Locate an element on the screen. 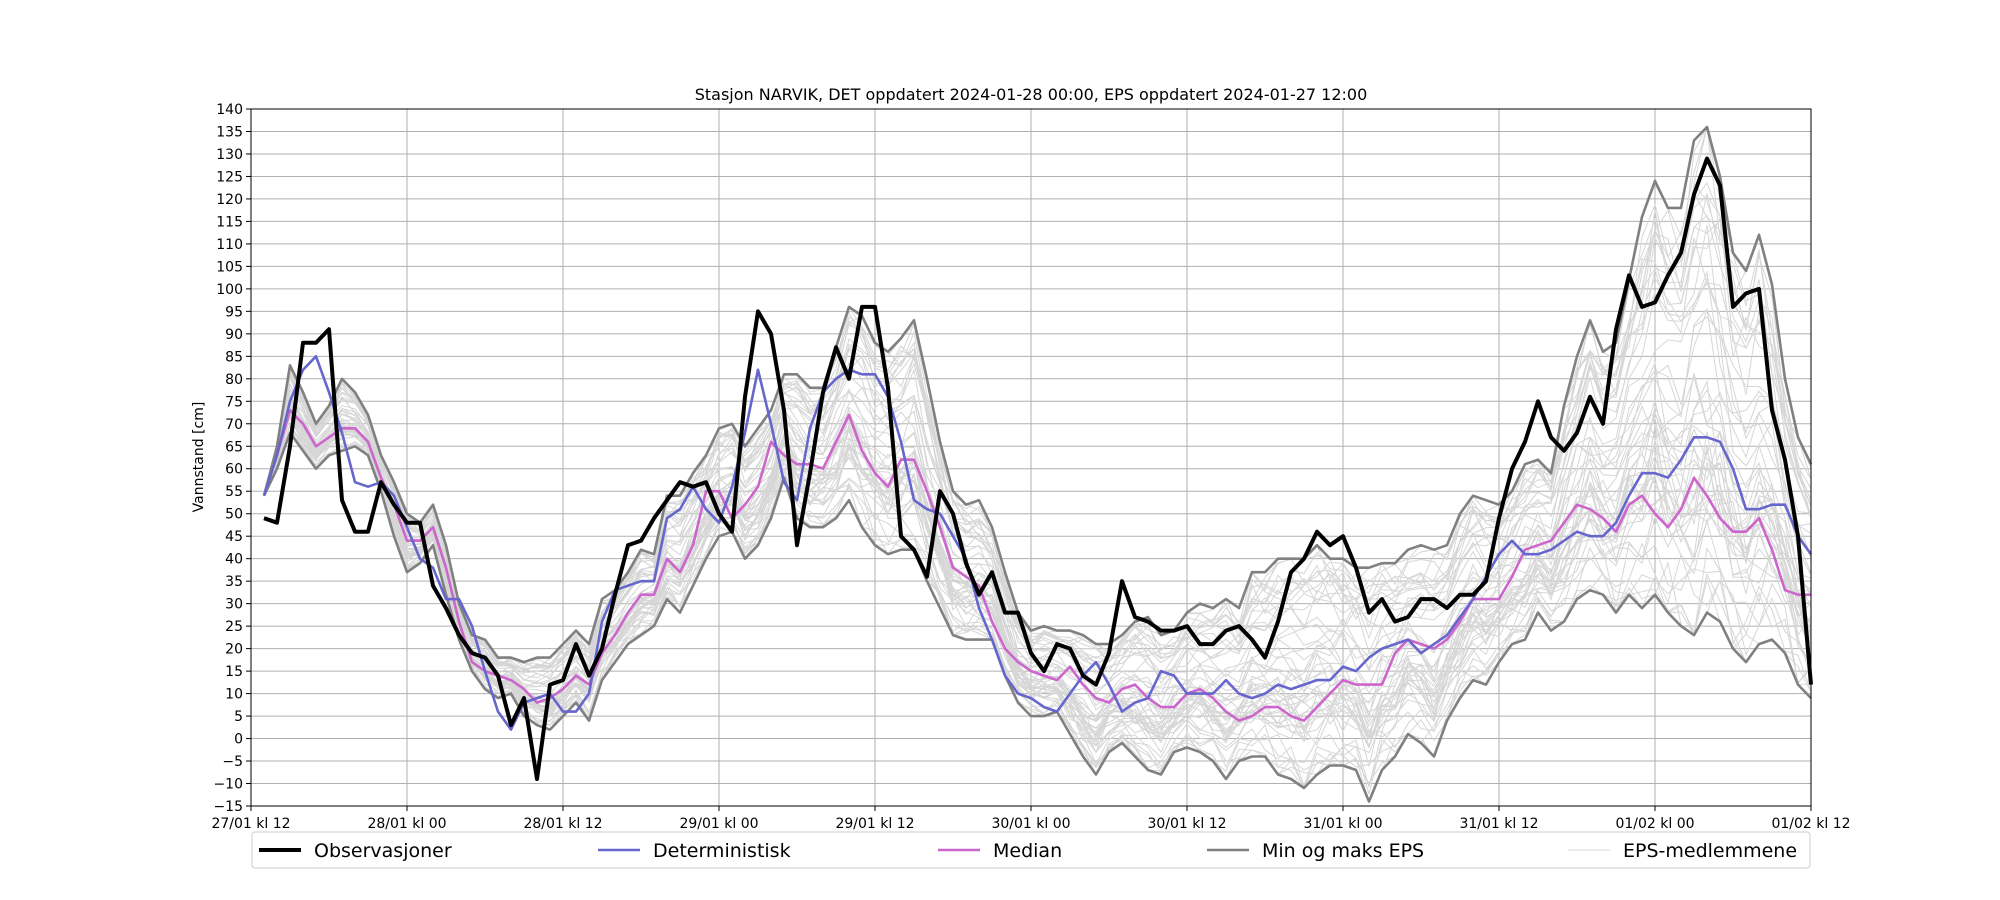 Image resolution: width=2000 pixels, height=900 pixels. y-tick-label: 125 is located at coordinates (229, 177).